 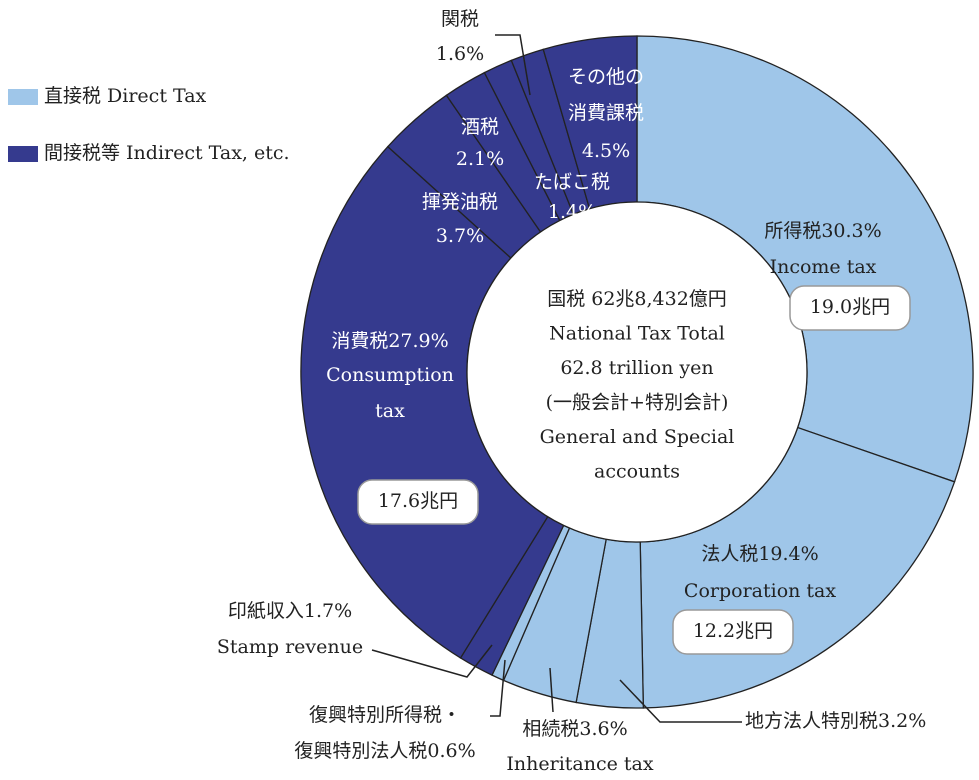 I want to click on slice-name: 関税, so click(x=460, y=19).